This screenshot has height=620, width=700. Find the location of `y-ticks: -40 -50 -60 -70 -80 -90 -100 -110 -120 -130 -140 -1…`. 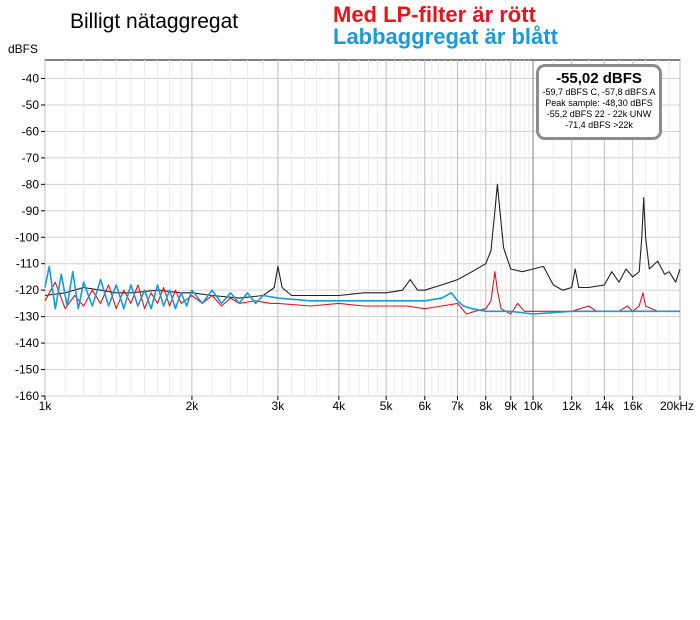

y-ticks: -40 -50 -60 -70 -80 -90 -100 -110 -120 -130 -140 -1… is located at coordinates (30, 237).